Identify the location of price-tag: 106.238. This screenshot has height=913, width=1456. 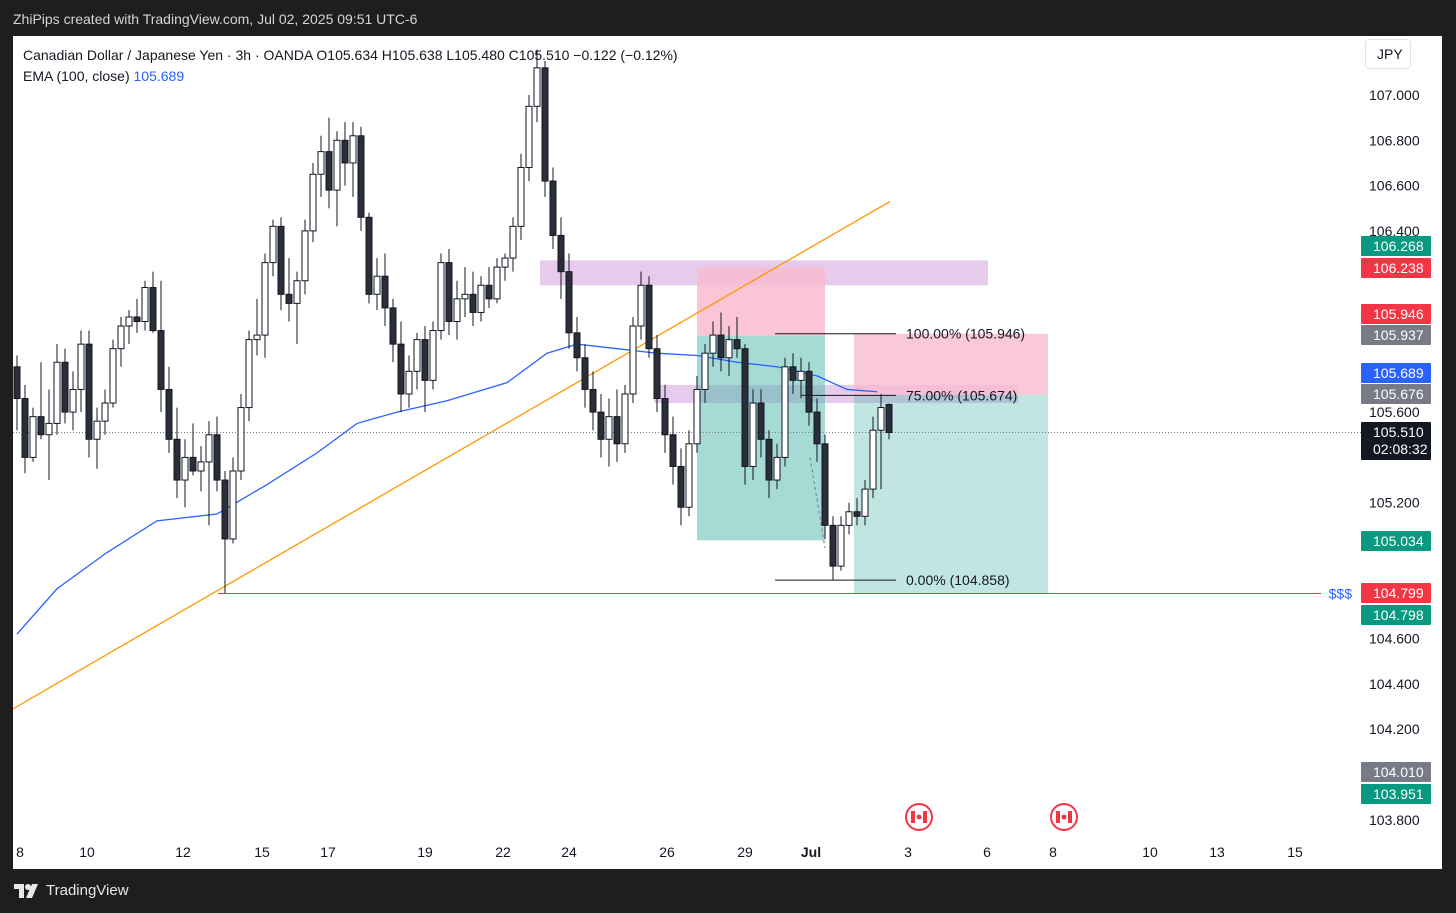
(1396, 268).